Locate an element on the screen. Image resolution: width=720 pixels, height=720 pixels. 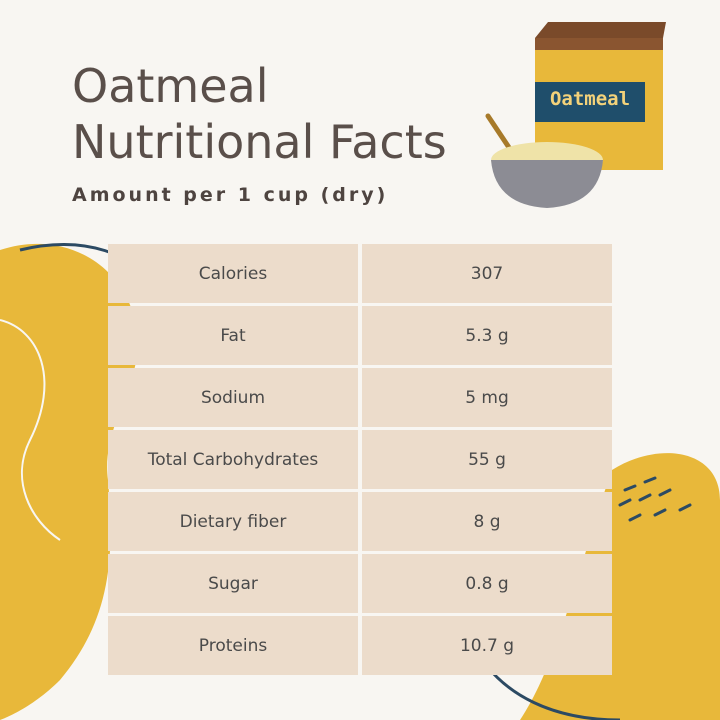
nutrient-amount: 5 mg is located at coordinates (487, 397).